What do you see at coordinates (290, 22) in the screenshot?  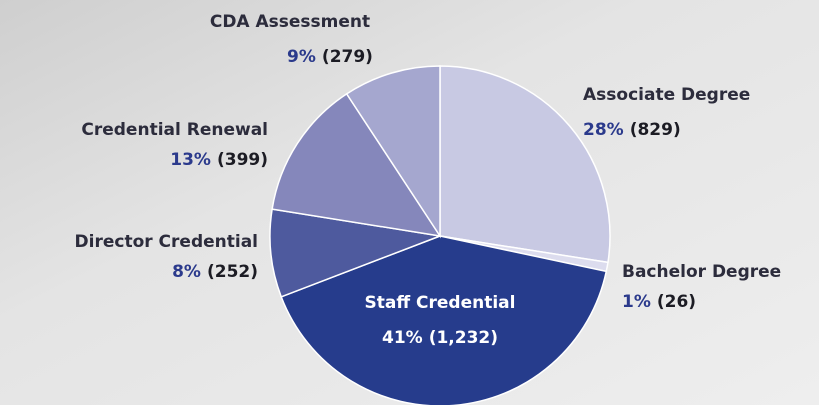 I see `slice-label: CDA Assessment` at bounding box center [290, 22].